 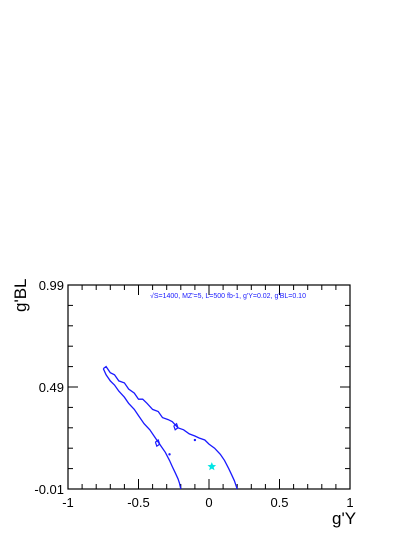 I want to click on contour-upper-line, so click(x=170, y=427).